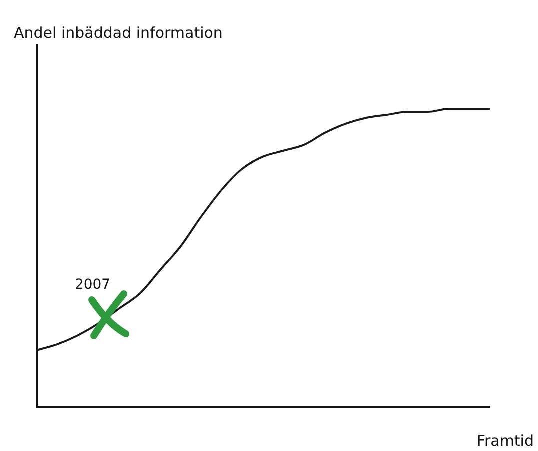 The image size is (538, 451). Describe the element at coordinates (505, 441) in the screenshot. I see `x-axis-title: Framtid` at that location.